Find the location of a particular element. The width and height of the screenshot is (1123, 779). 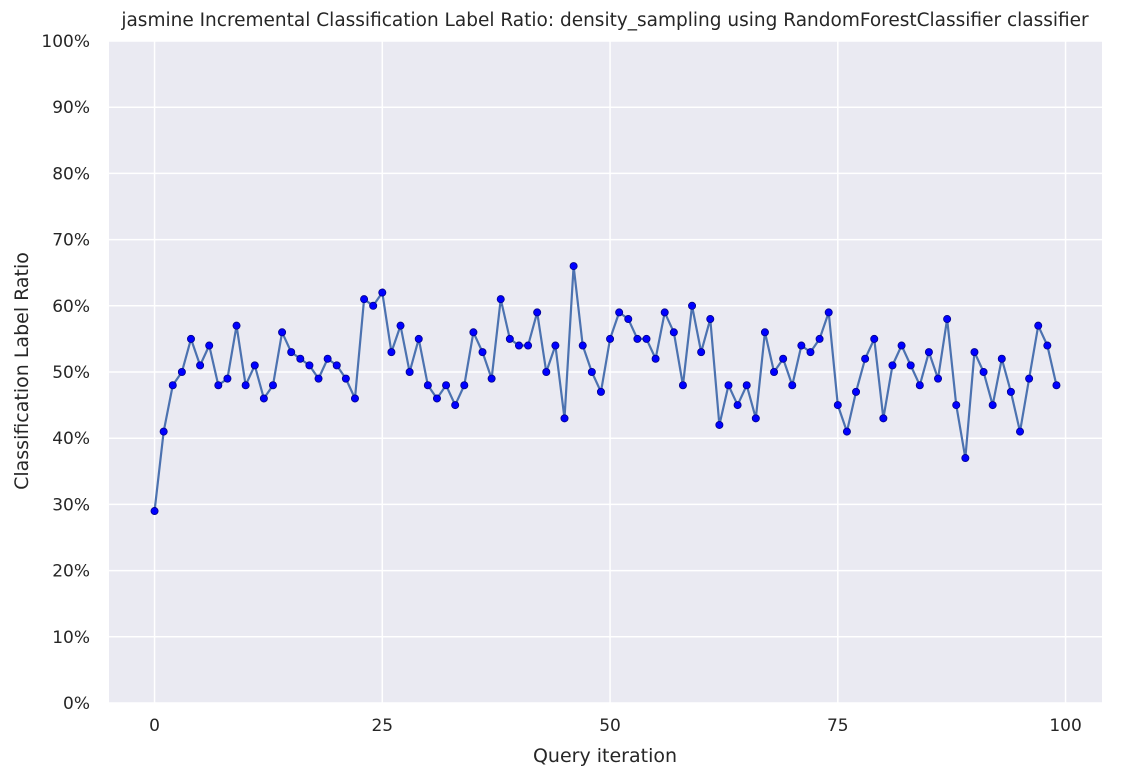

x-tick-label: 75 is located at coordinates (838, 726).